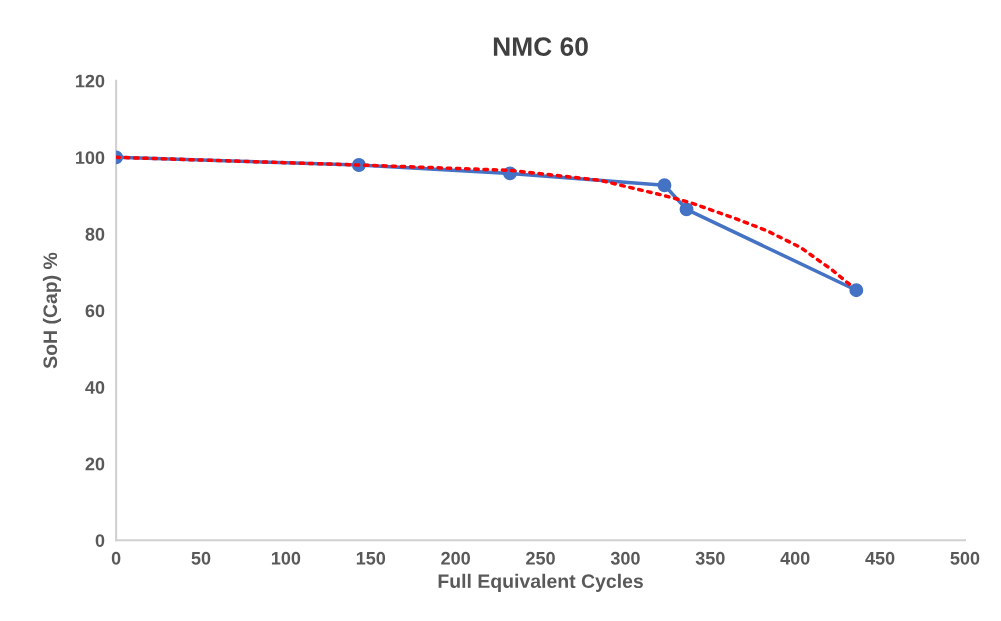 This screenshot has height=621, width=1001. I want to click on y-tick-label: 100, so click(90, 158).